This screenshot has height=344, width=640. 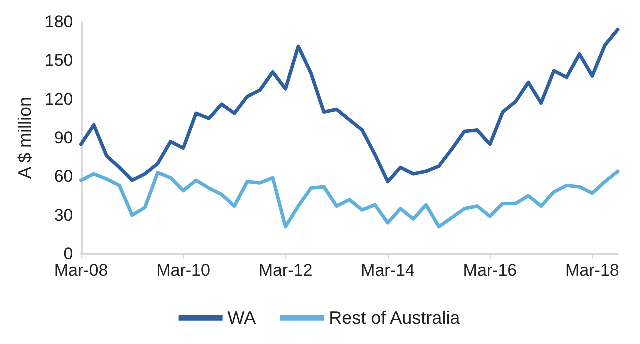 I want to click on x-tick-label: Mar-10, so click(x=183, y=270).